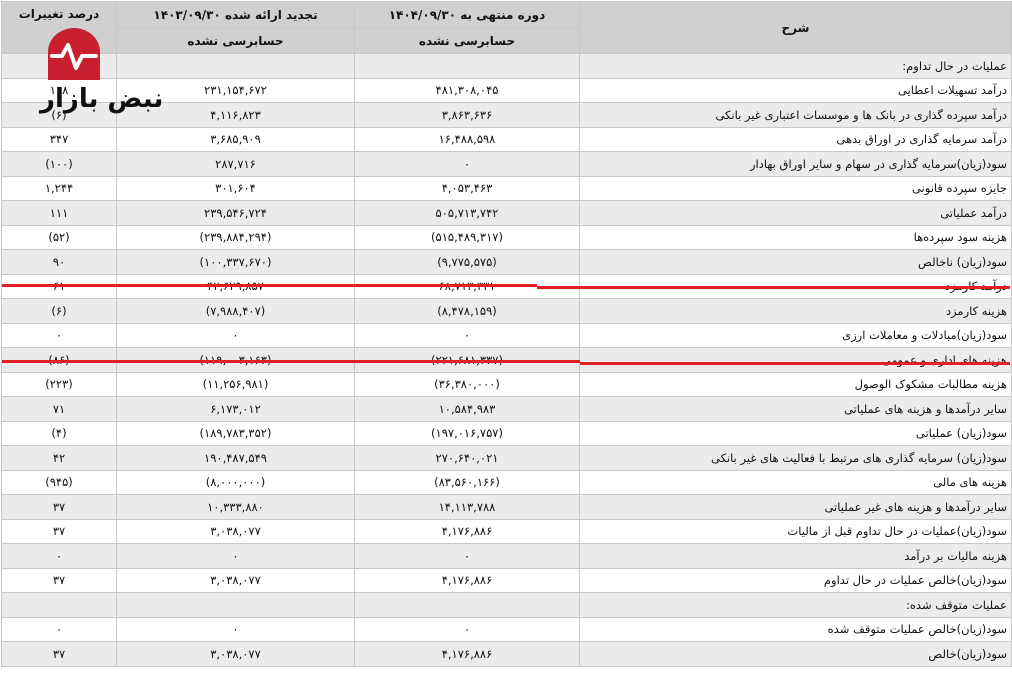 Image resolution: width=1012 pixels, height=692 pixels. I want to click on cell-current-period: (۳۶,۳۸۰,۰۰۰), so click(467, 384).